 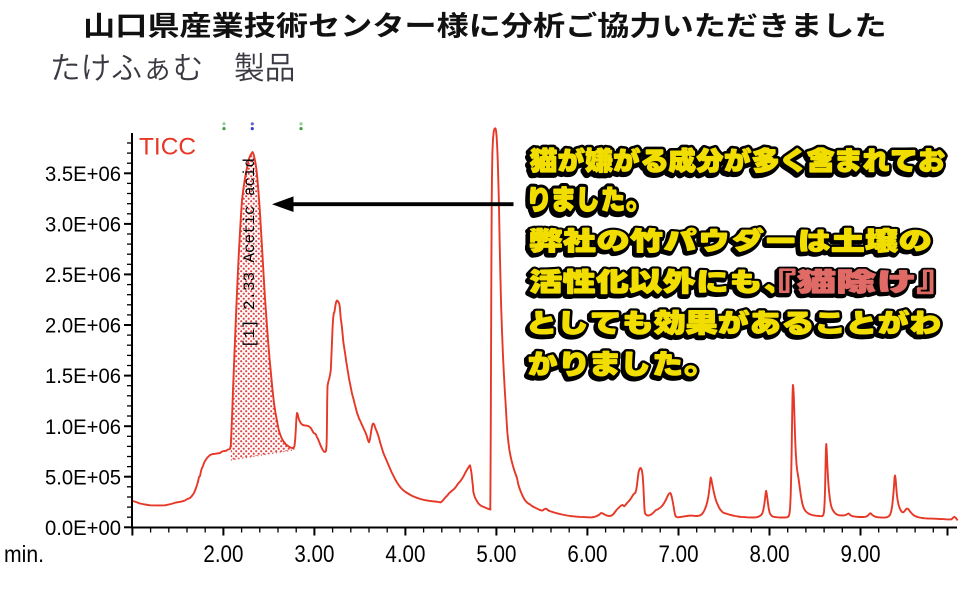 What do you see at coordinates (83, 376) in the screenshot?
I see `svg-text: 1.5E+06` at bounding box center [83, 376].